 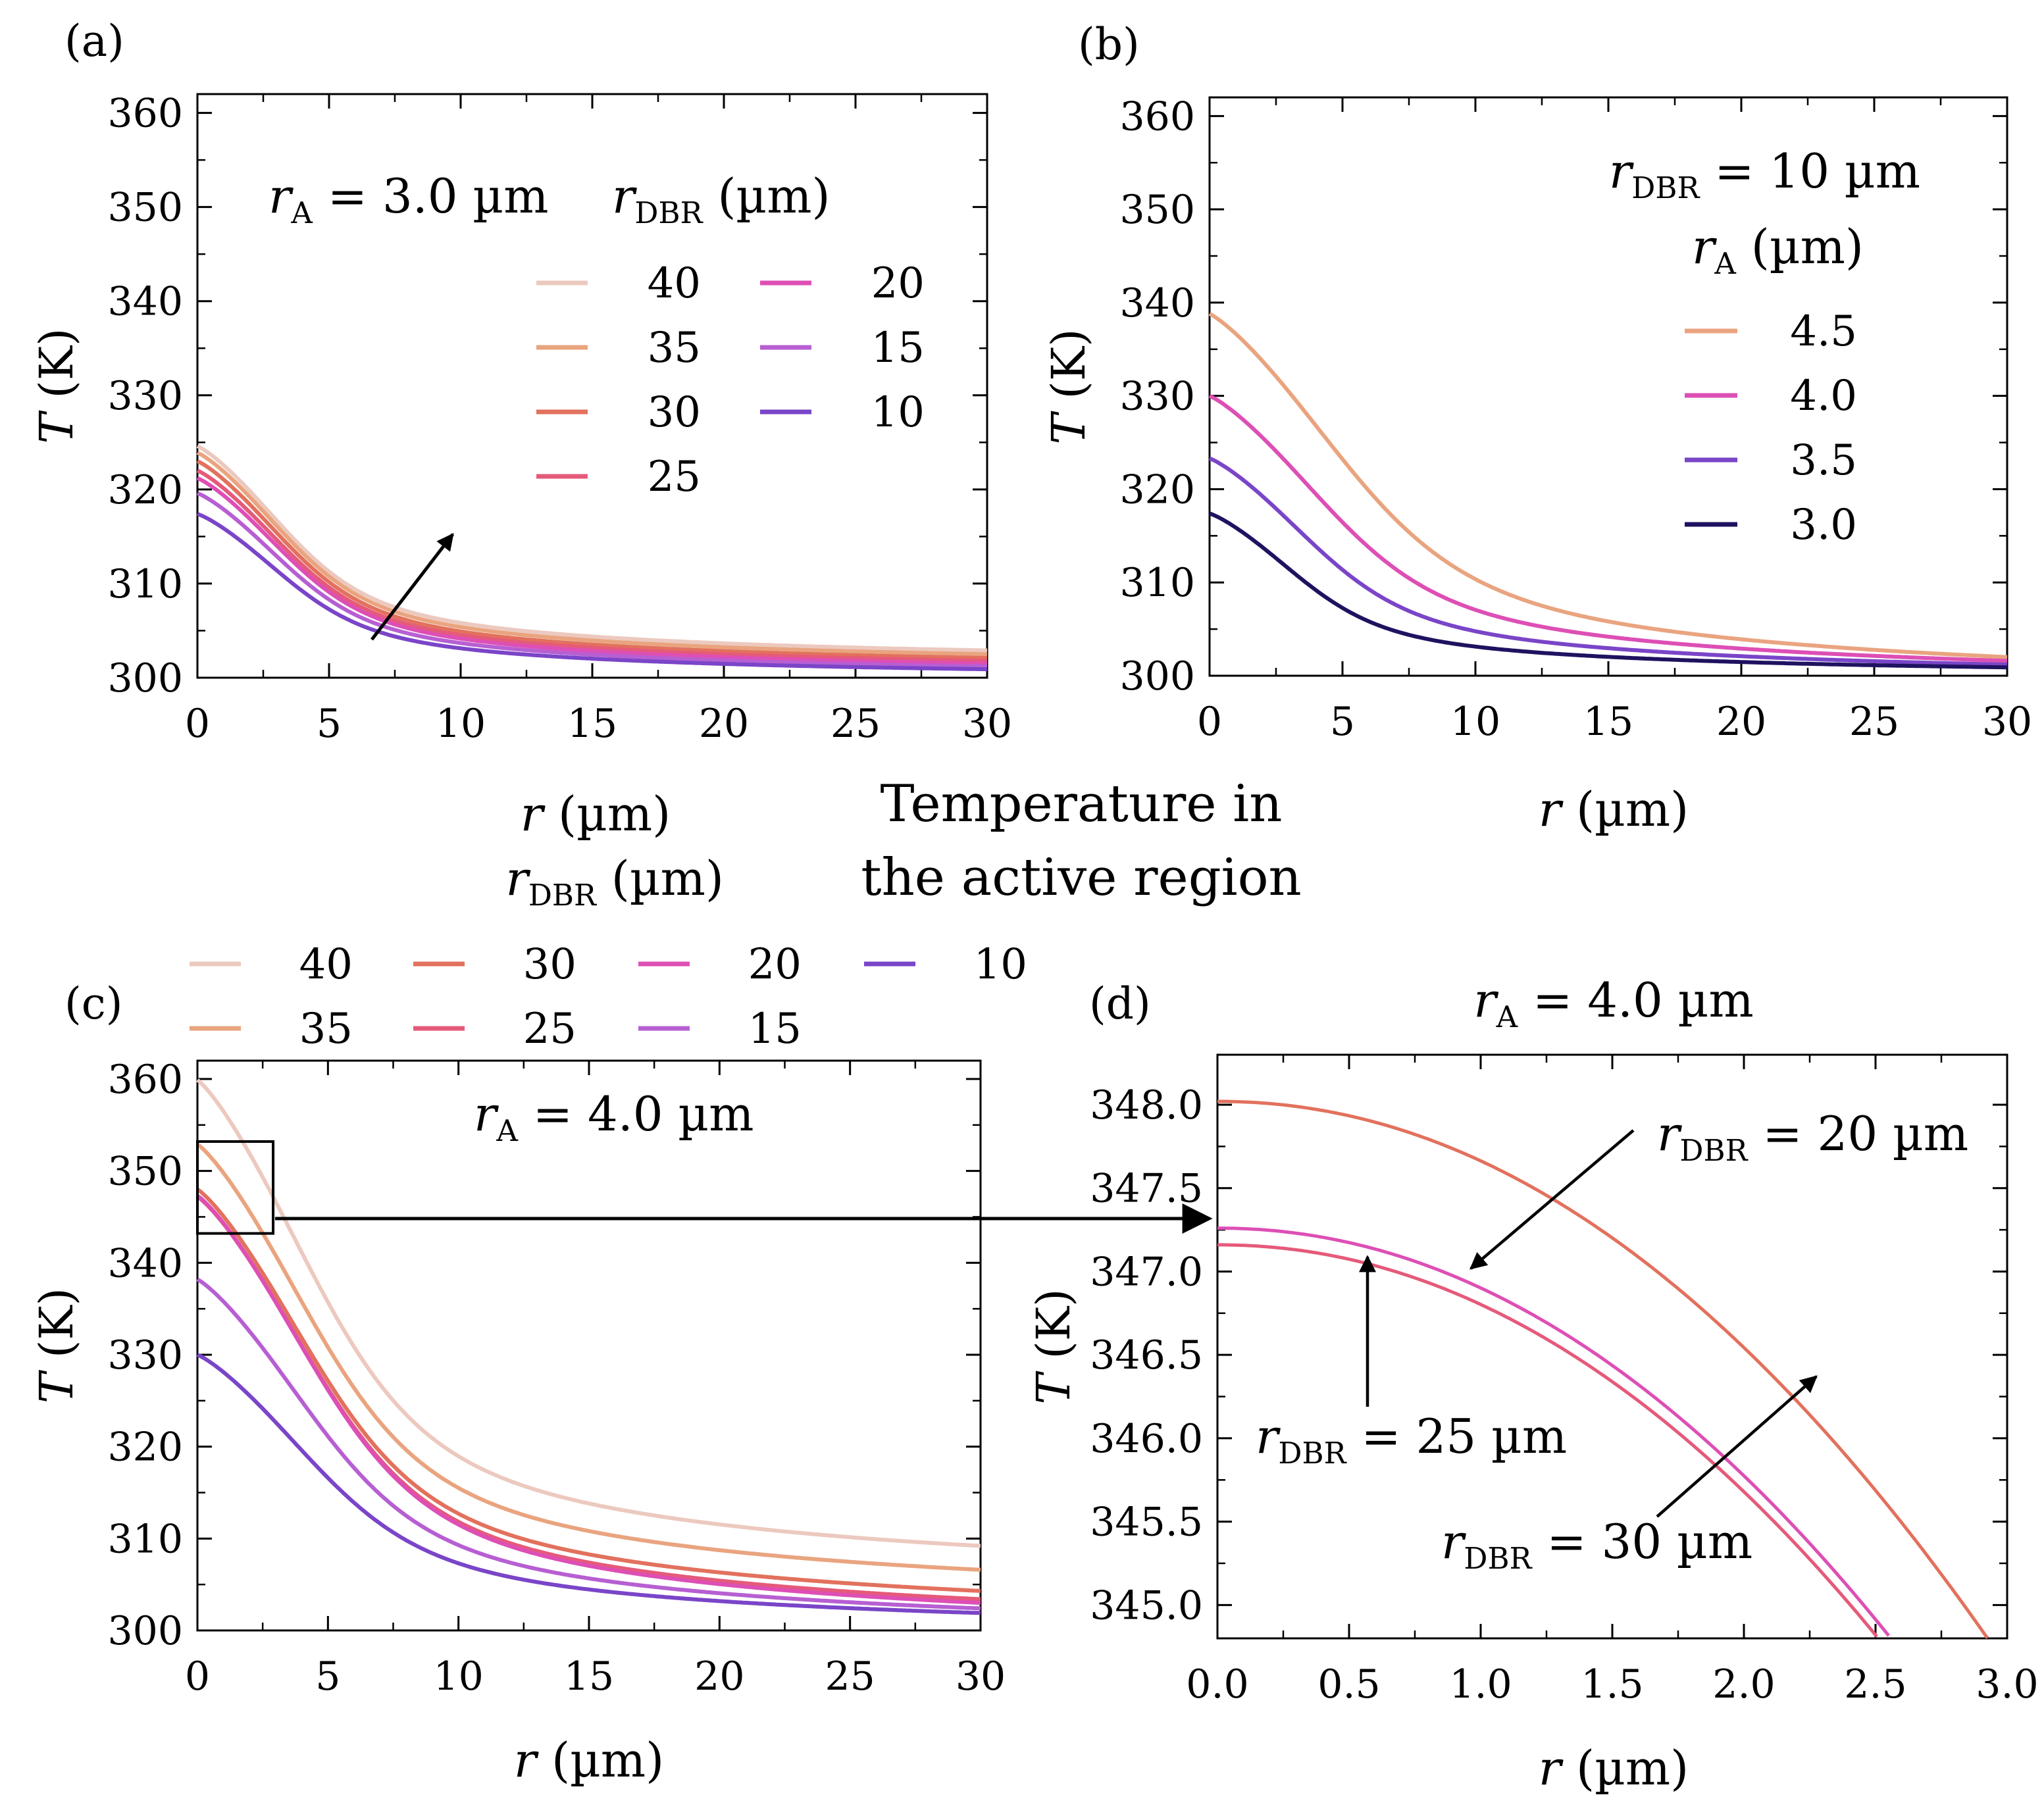 I want to click on y-axis-label-d: T (K), so click(x=1054, y=1347).